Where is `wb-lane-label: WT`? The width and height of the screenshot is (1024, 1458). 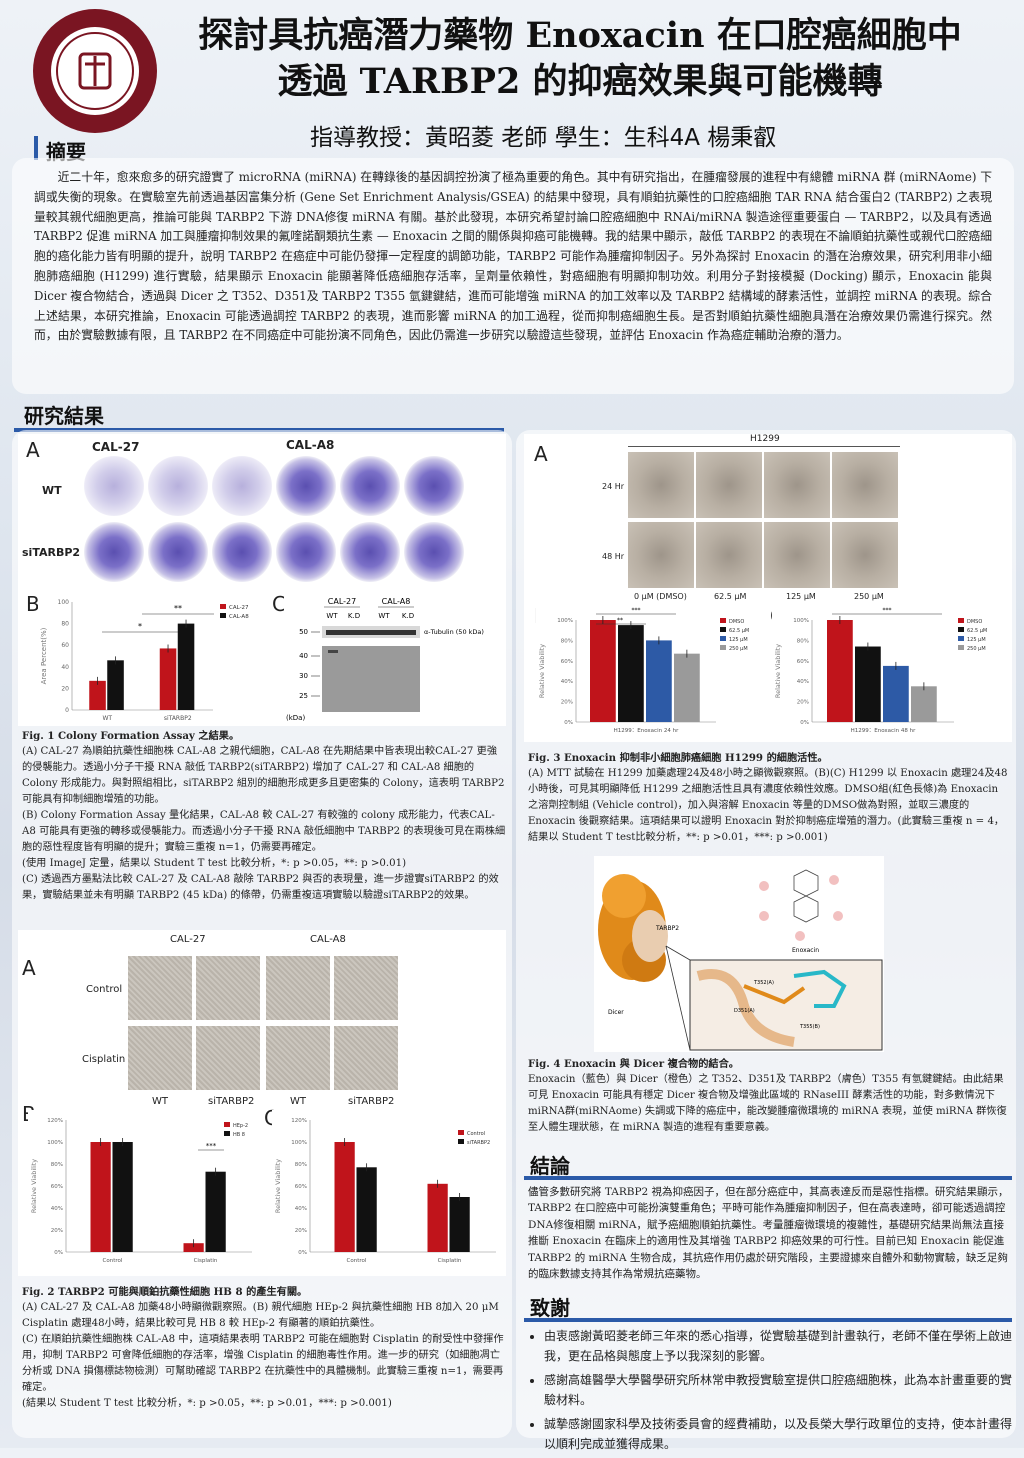 wb-lane-label: WT is located at coordinates (332, 616).